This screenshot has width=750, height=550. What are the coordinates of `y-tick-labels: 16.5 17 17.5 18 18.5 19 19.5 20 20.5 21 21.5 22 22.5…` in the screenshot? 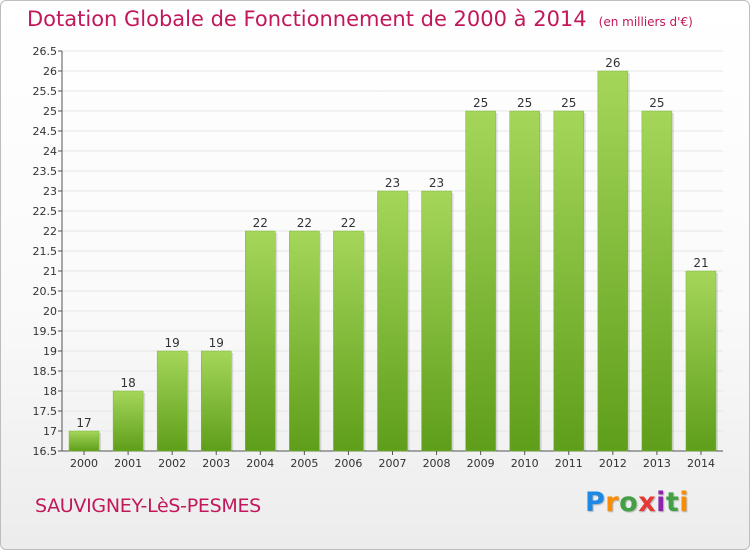 It's located at (45, 251).